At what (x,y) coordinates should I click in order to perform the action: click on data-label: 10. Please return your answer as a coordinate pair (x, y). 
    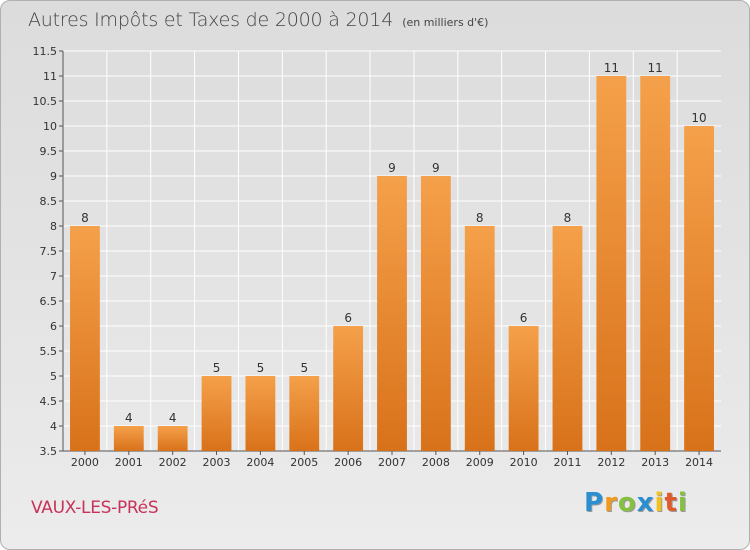
    Looking at the image, I should click on (698, 118).